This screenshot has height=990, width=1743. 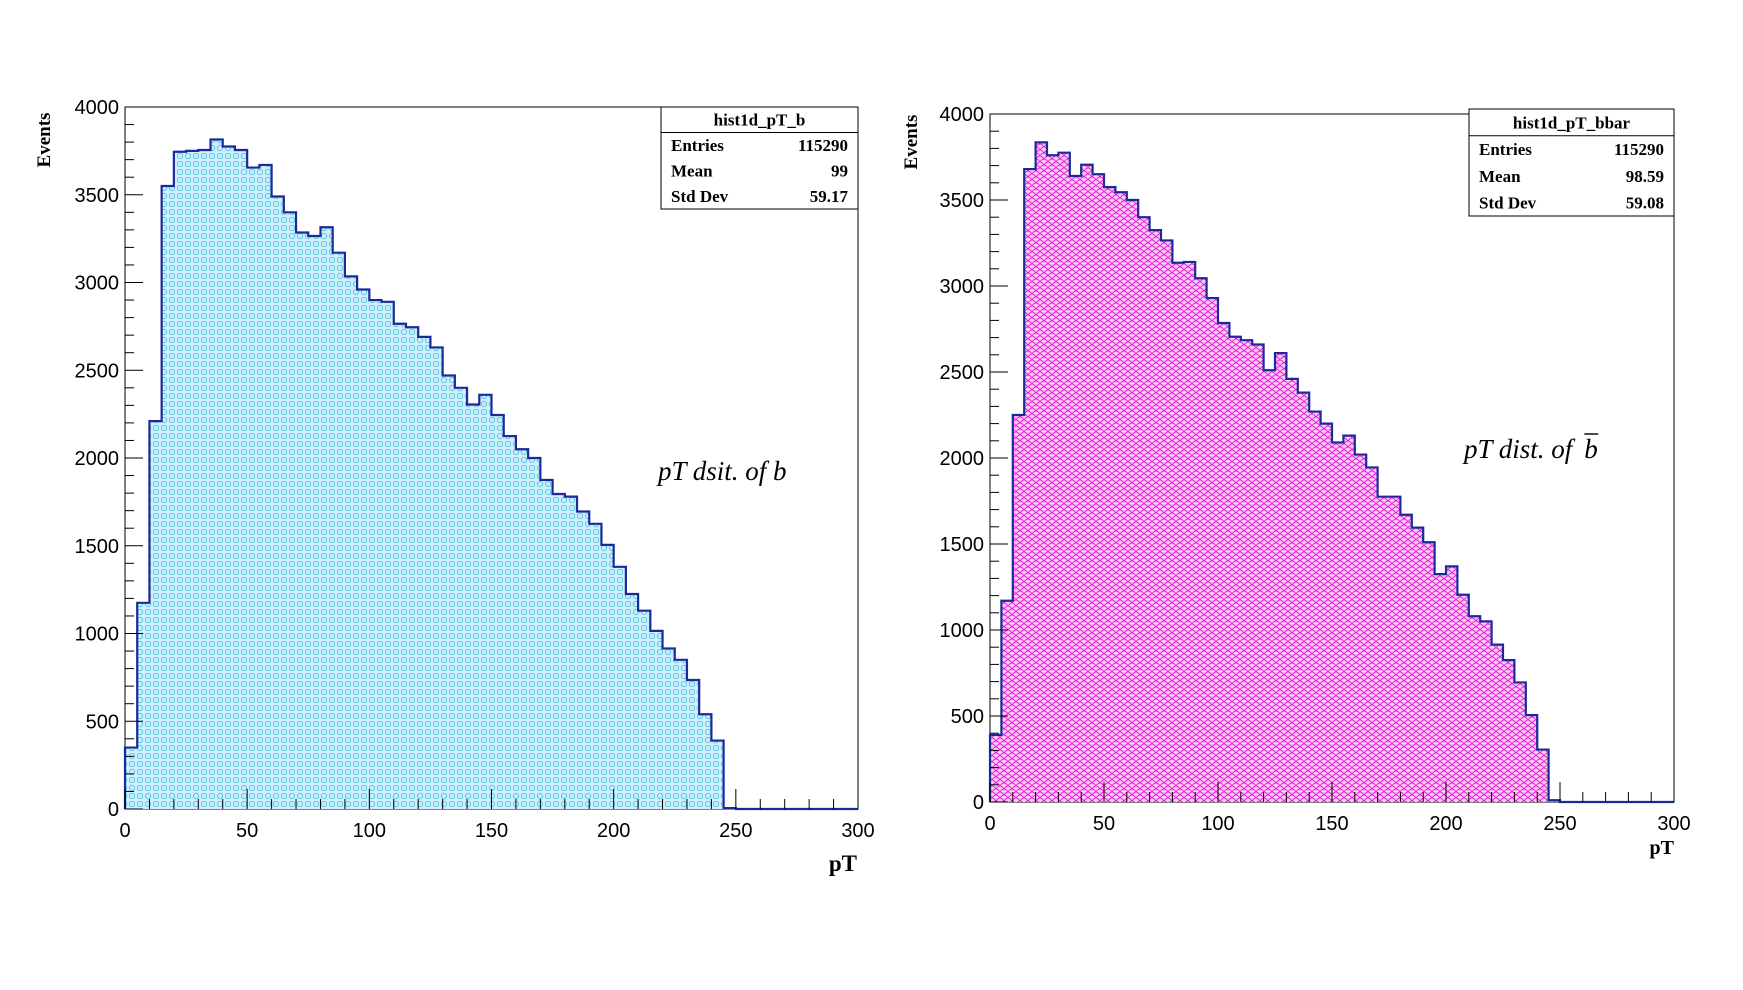 What do you see at coordinates (491, 831) in the screenshot?
I see `x-tick-label: 150` at bounding box center [491, 831].